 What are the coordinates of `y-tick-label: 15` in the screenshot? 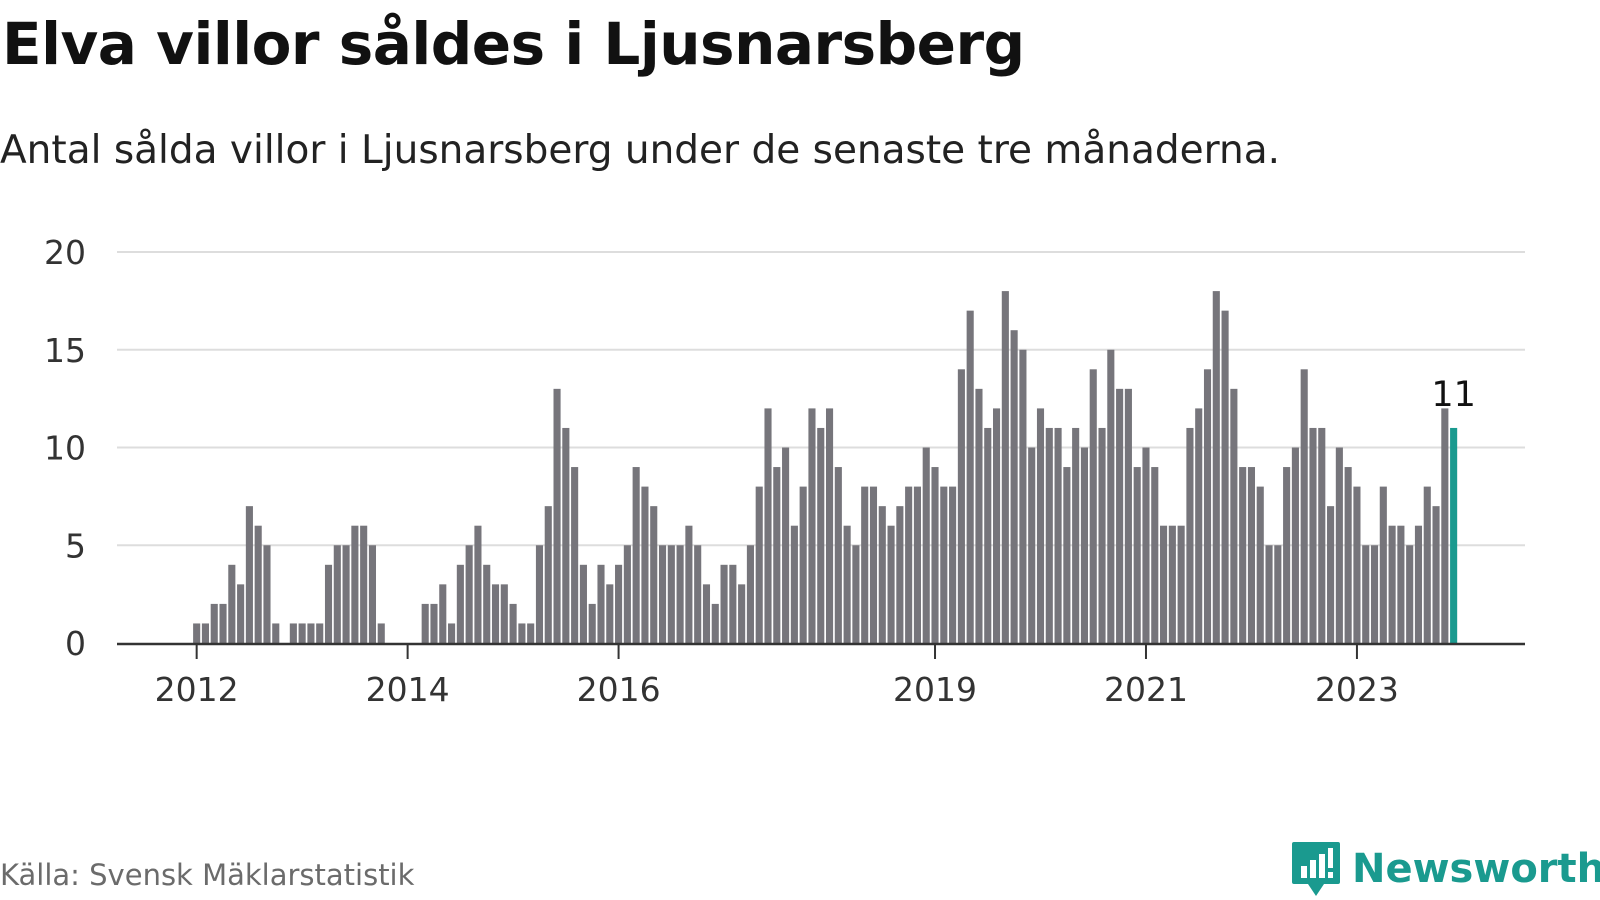 It's located at (65, 350).